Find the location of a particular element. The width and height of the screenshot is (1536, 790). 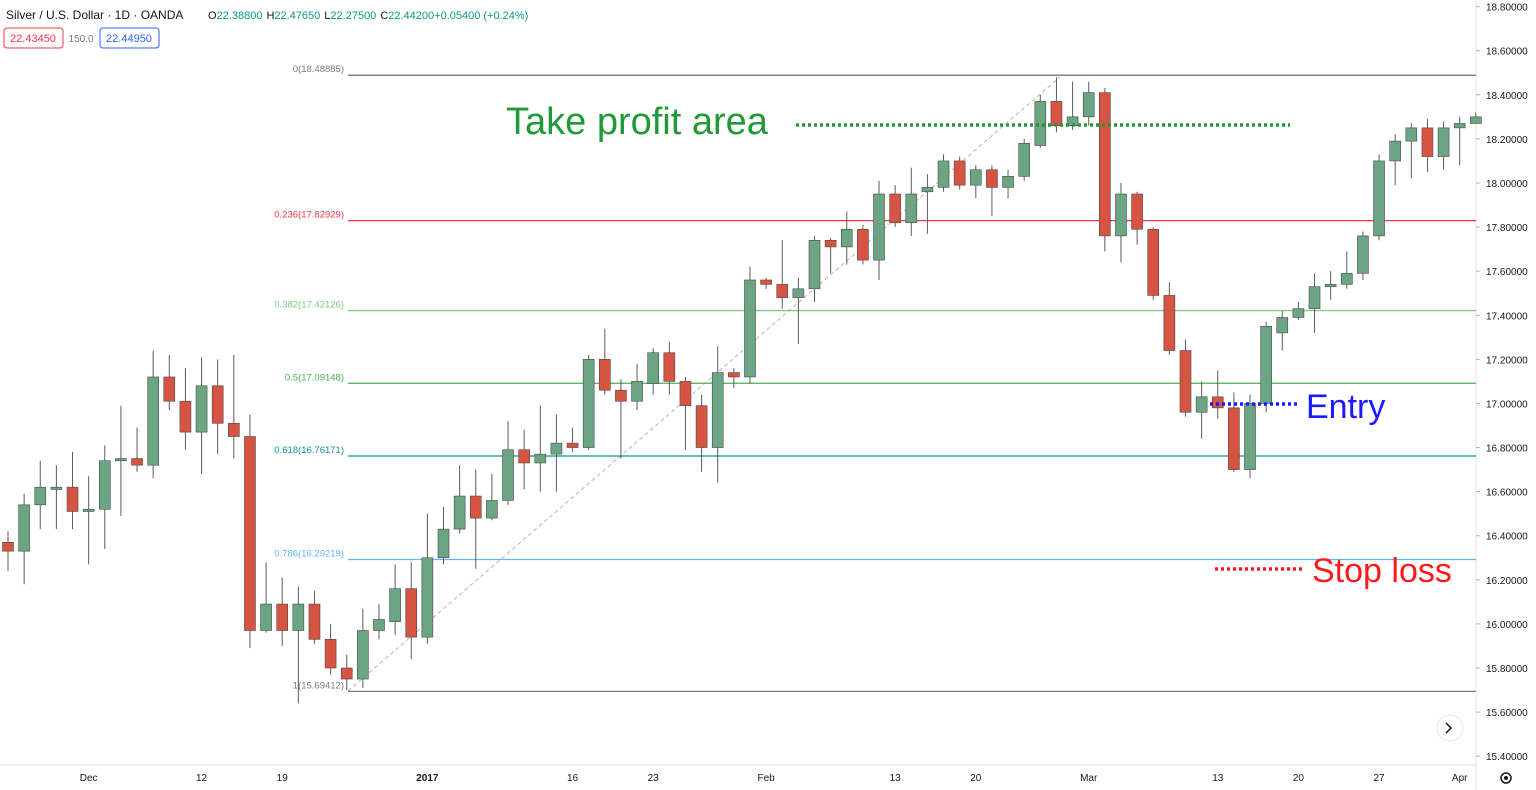

y-tick-label: 16.40000 is located at coordinates (1507, 537).